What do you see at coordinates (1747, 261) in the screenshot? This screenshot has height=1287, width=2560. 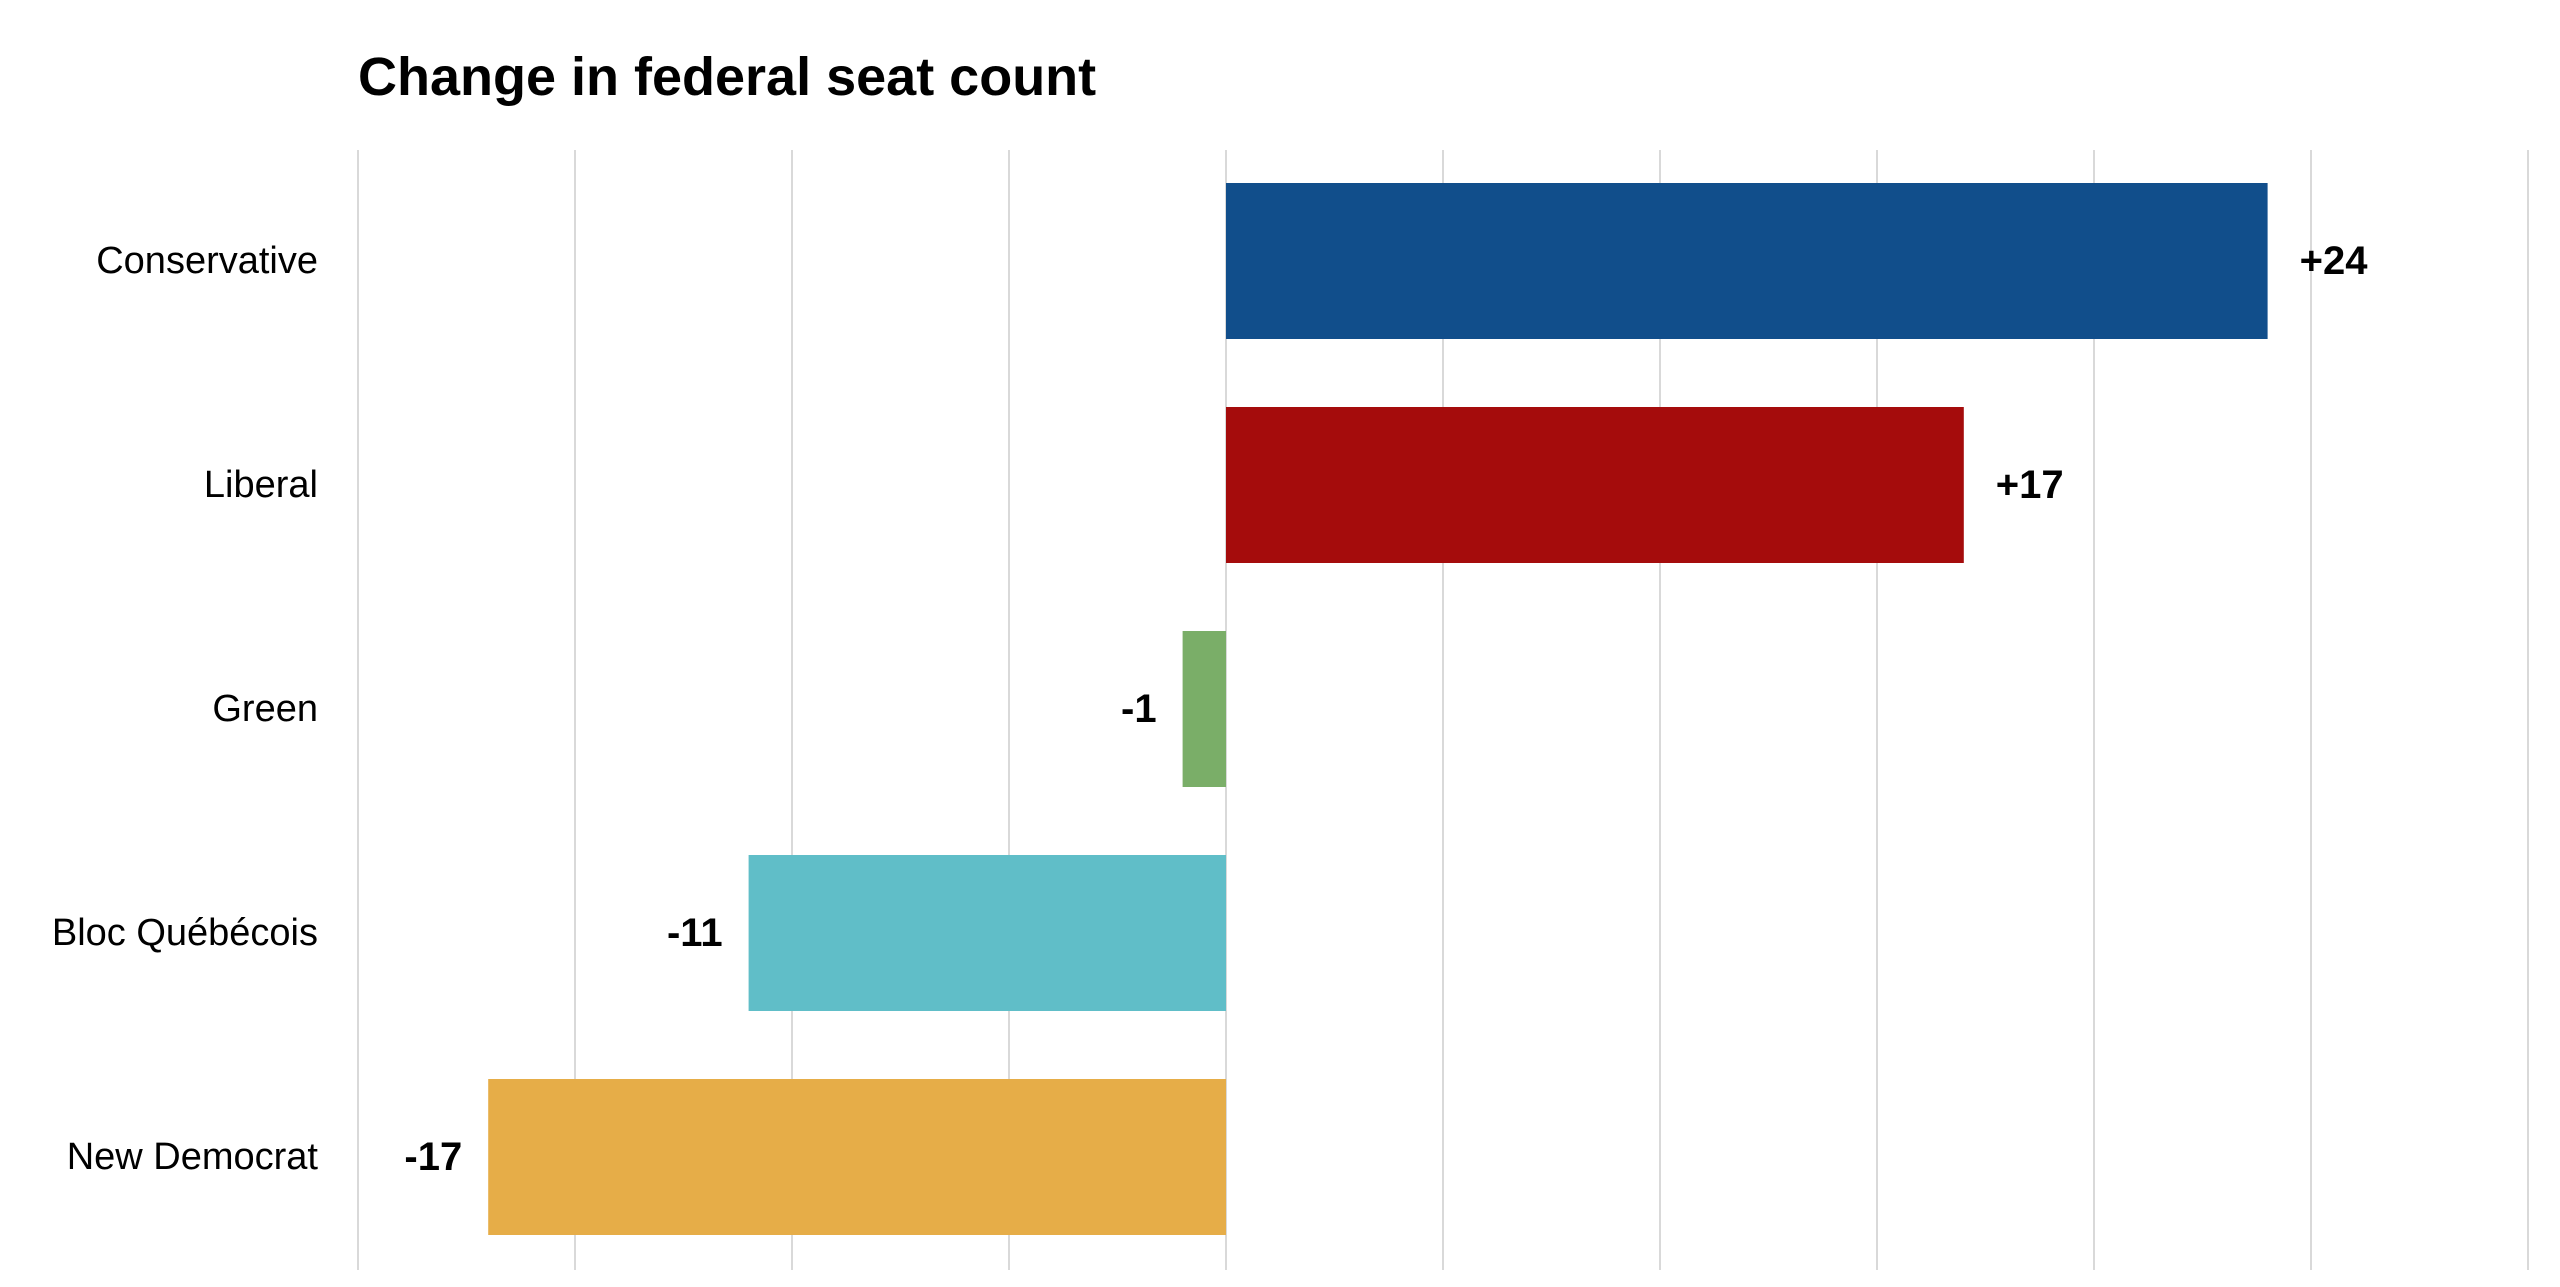 I see `bar-conservative` at bounding box center [1747, 261].